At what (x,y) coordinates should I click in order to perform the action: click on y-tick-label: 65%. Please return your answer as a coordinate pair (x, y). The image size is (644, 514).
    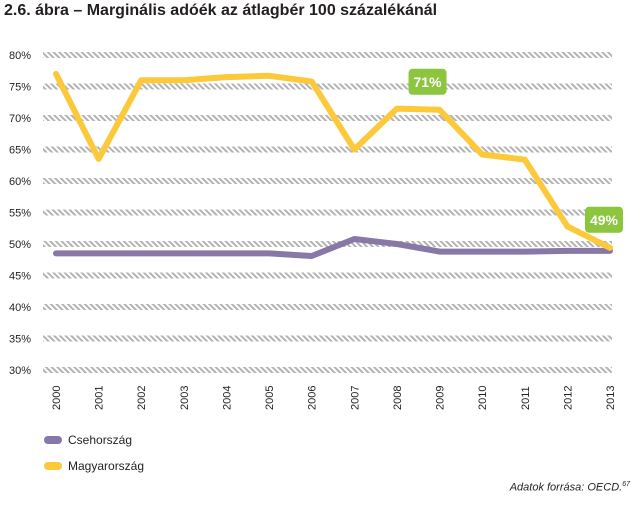
    Looking at the image, I should click on (20, 151).